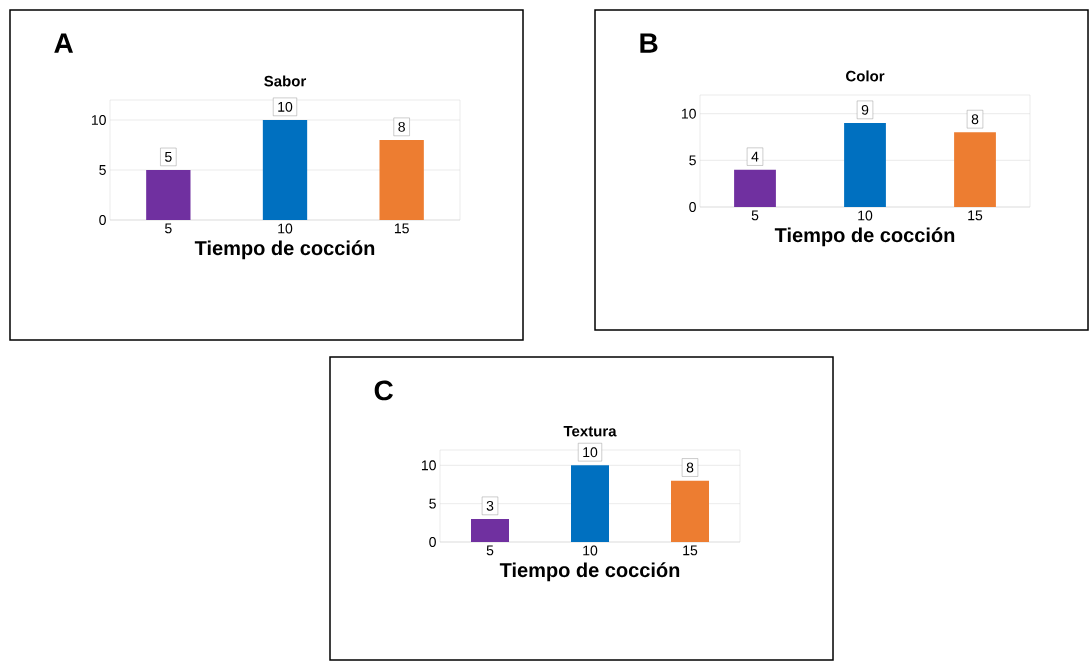 Image resolution: width=1090 pixels, height=662 pixels. Describe the element at coordinates (168, 157) in the screenshot. I see `data-label: 5` at that location.